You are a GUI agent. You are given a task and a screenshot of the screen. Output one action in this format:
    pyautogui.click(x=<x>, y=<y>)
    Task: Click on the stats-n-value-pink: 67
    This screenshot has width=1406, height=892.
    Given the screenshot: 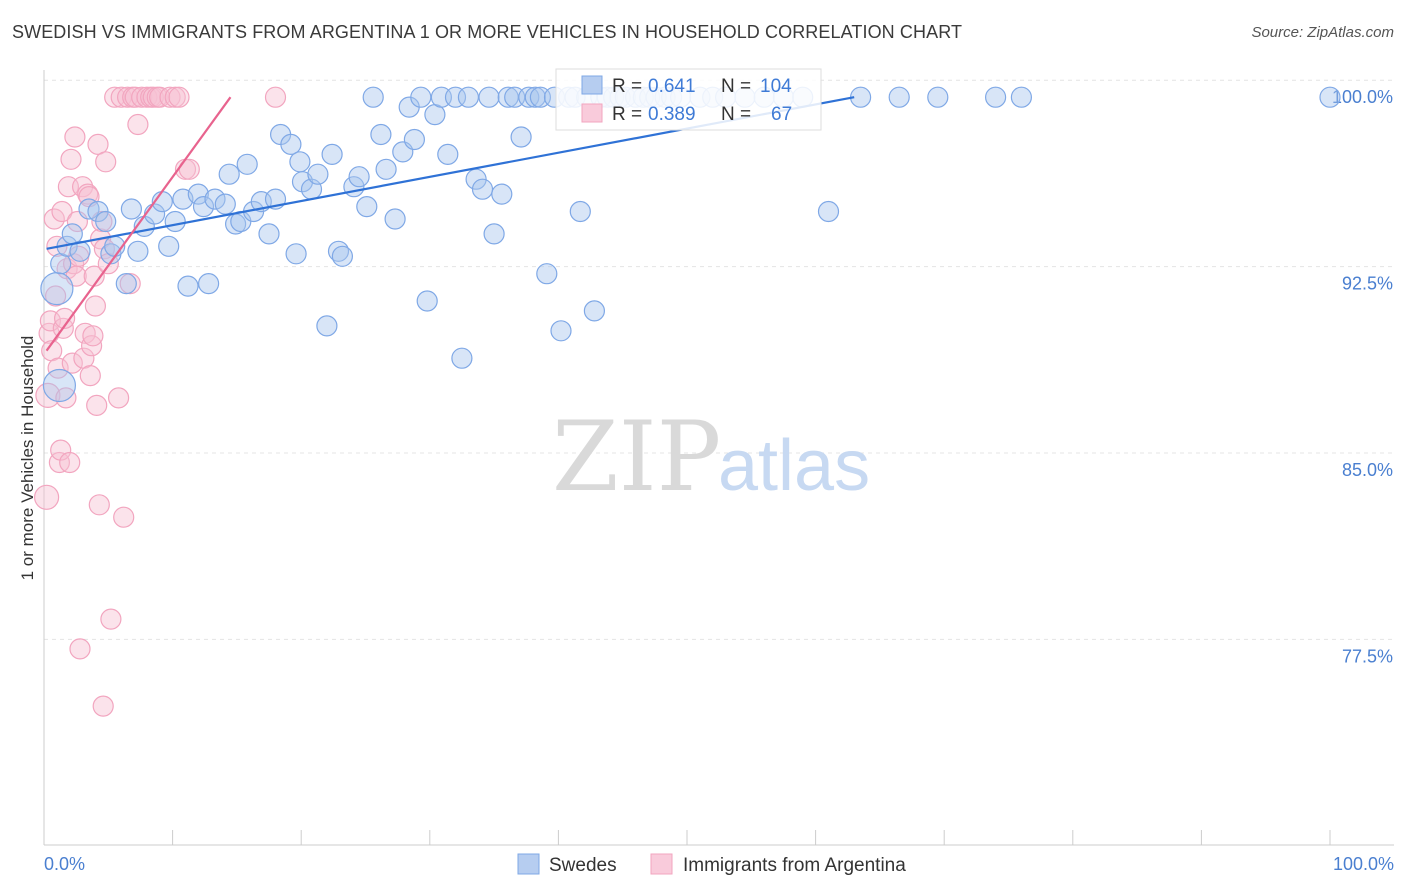 What is the action you would take?
    pyautogui.click(x=781, y=114)
    